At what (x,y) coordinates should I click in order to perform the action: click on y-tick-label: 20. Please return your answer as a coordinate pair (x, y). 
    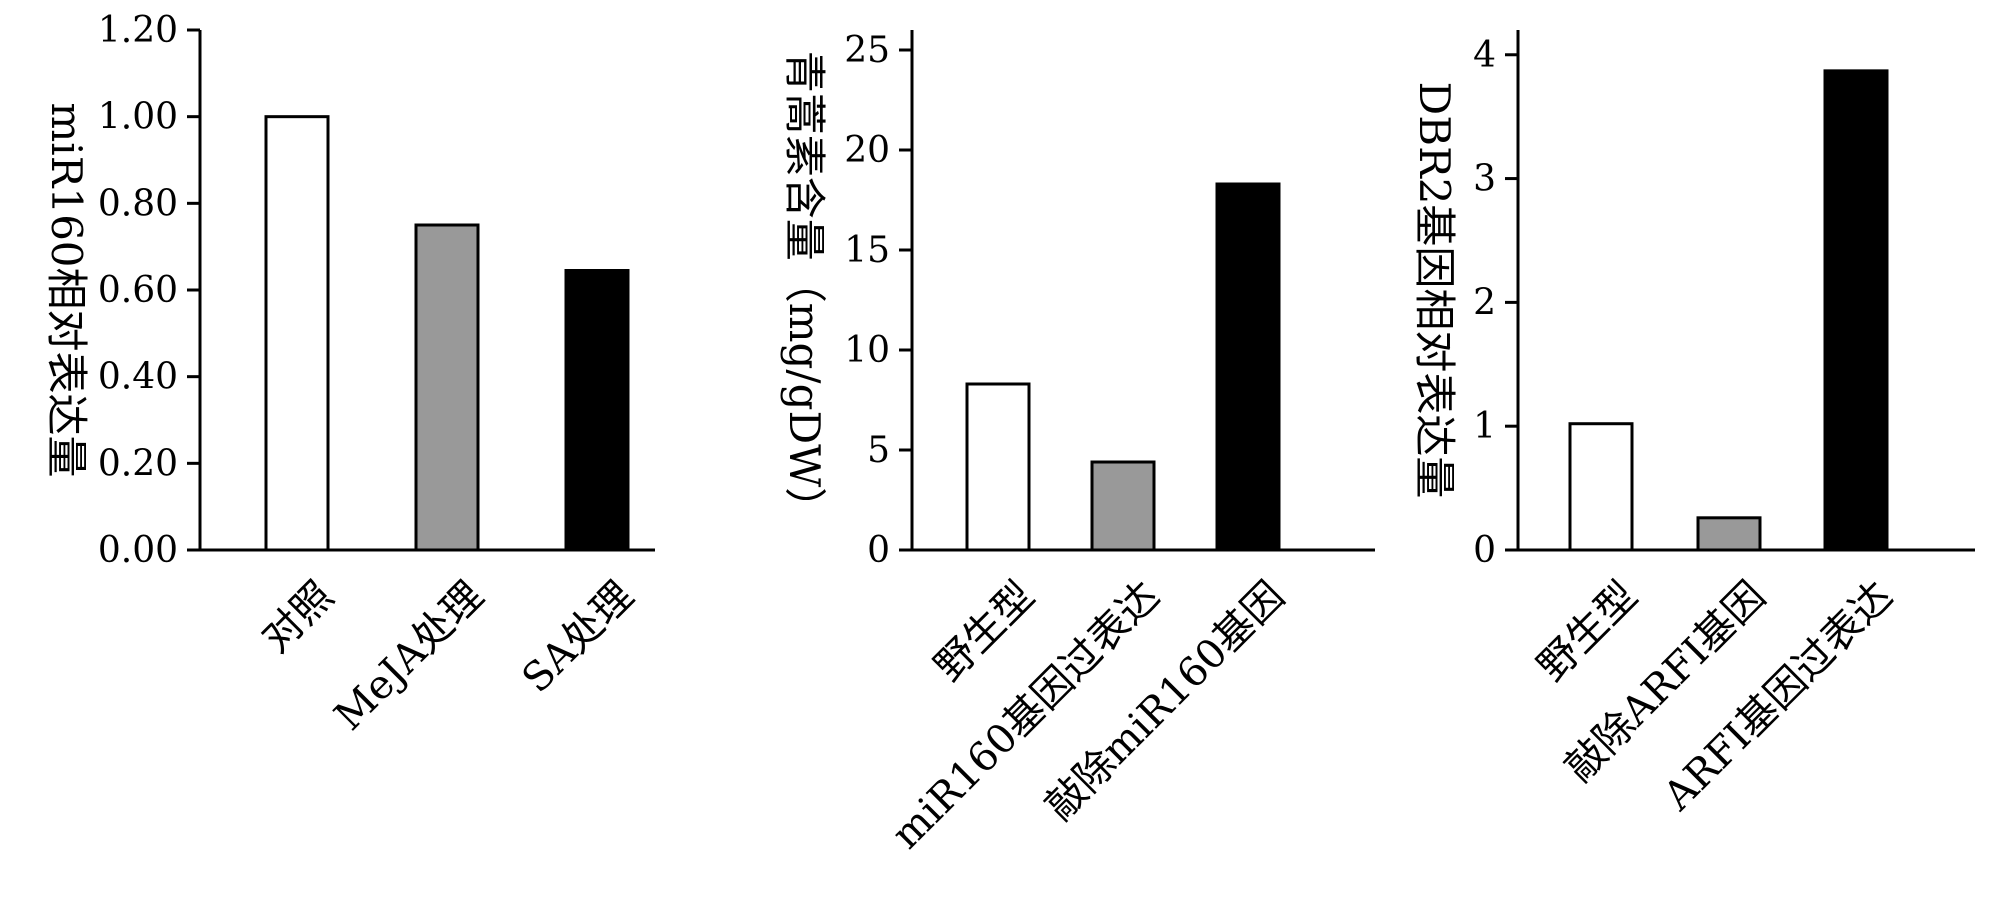
    Looking at the image, I should click on (867, 150).